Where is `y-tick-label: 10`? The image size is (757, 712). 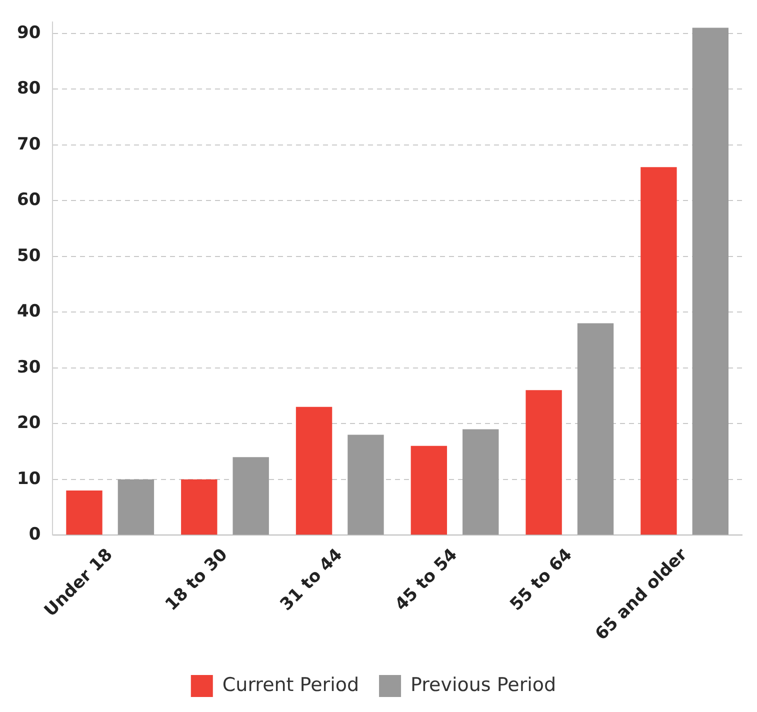 y-tick-label: 10 is located at coordinates (28, 478).